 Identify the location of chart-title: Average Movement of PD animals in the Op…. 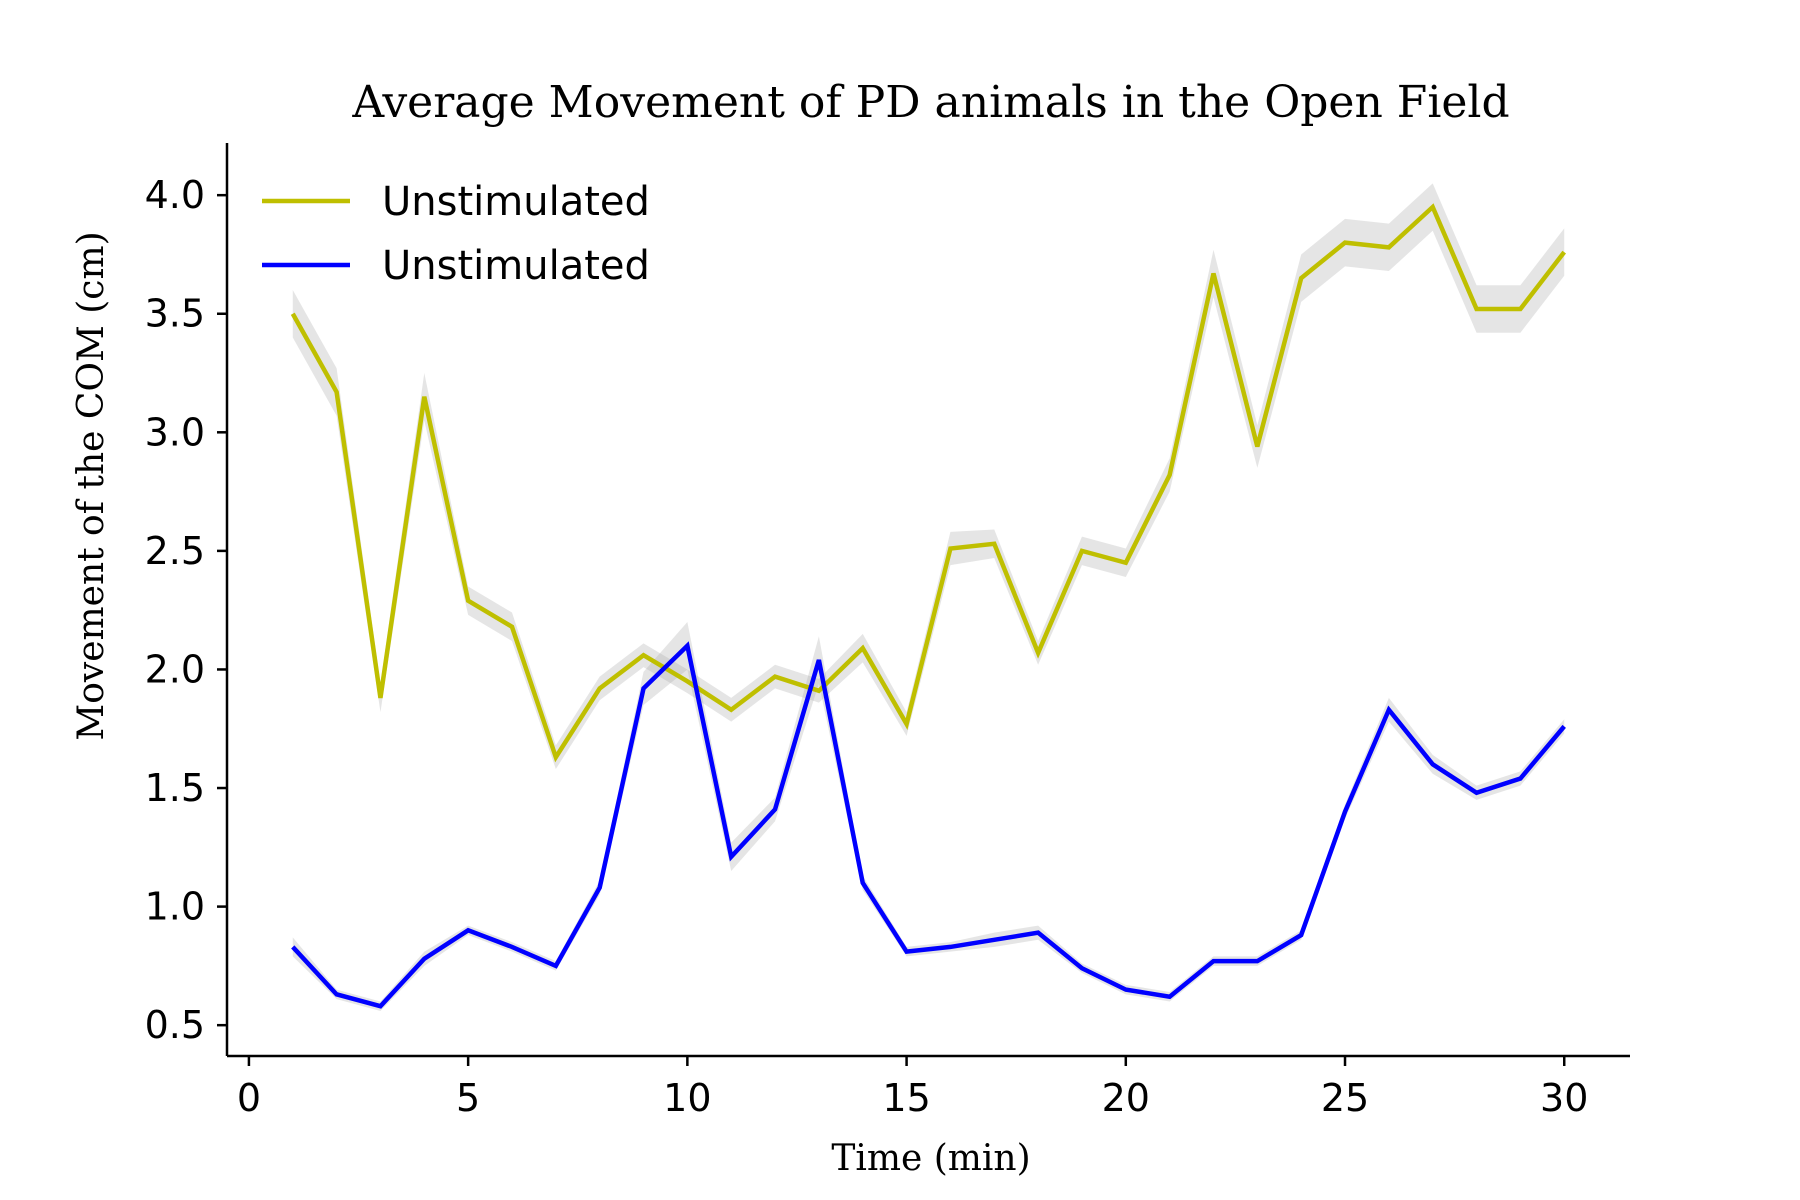
(930, 102).